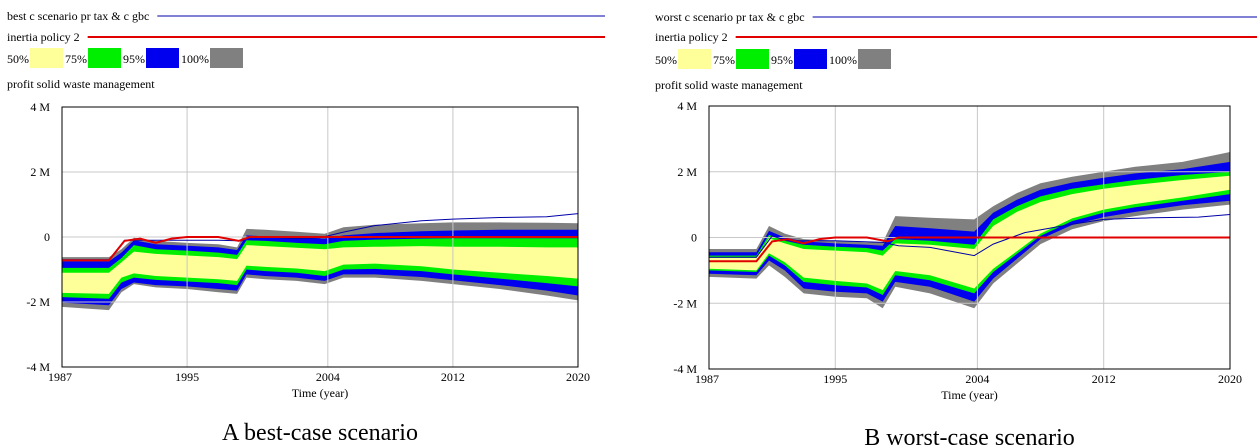 The image size is (1259, 448). I want to click on legend-run-label: best c scenario pr tax & c gbc, so click(78, 16).